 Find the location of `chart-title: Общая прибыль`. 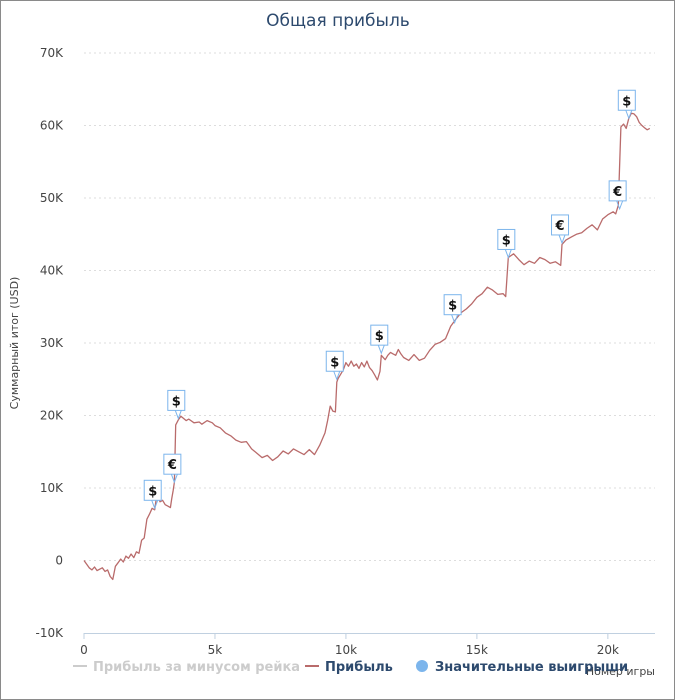

chart-title: Общая прибыль is located at coordinates (338, 21).